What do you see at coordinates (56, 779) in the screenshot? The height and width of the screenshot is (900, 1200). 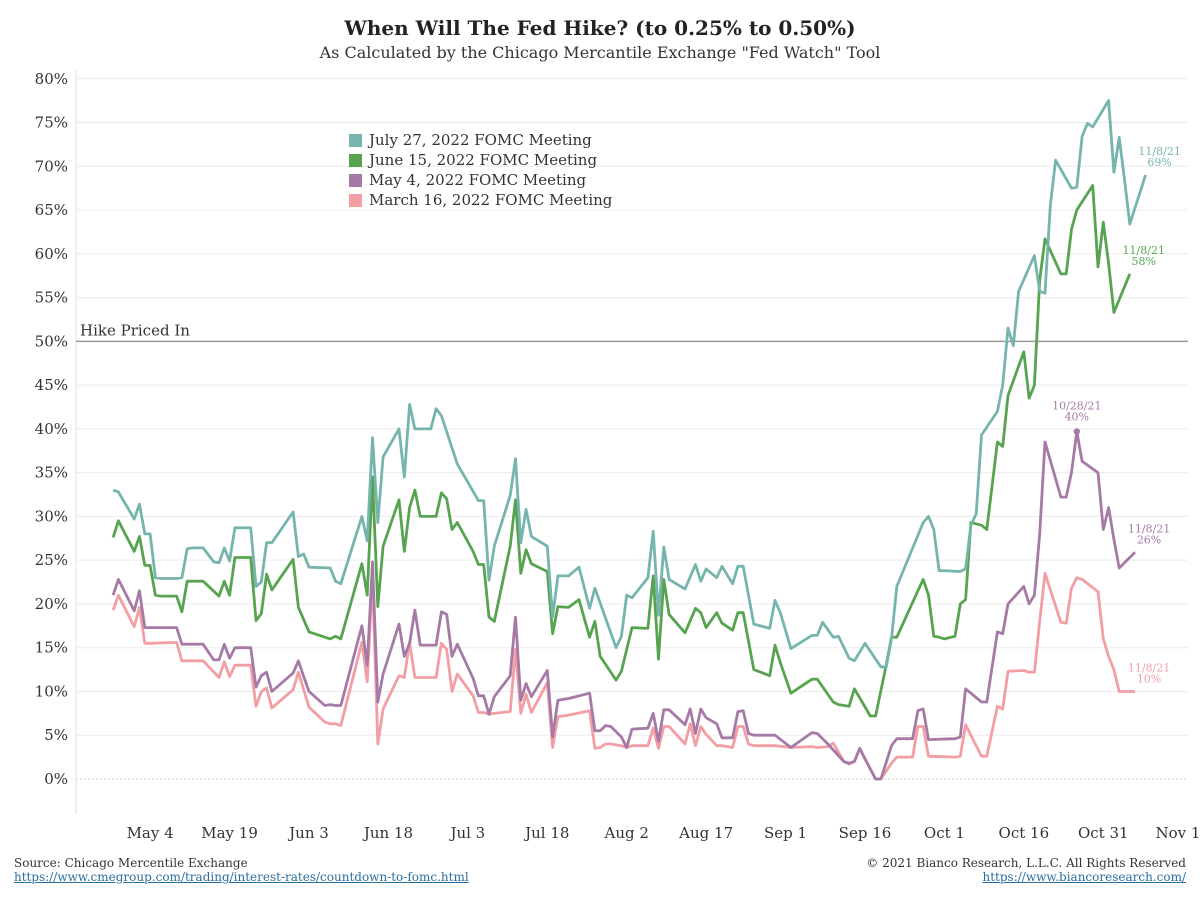 I see `y-tick-label: 0%` at bounding box center [56, 779].